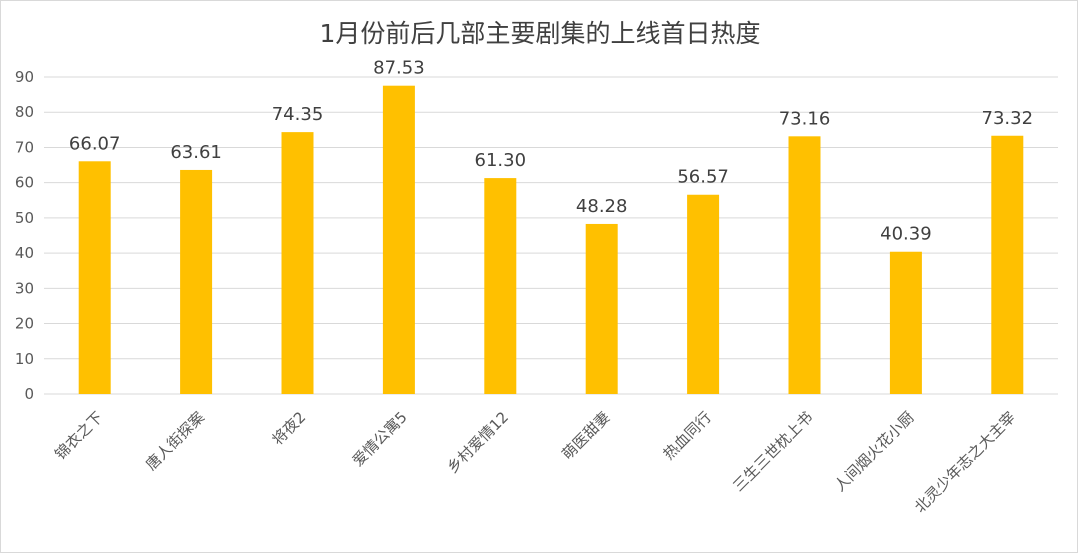 The height and width of the screenshot is (555, 1080). I want to click on category-label: 乡村爱情12, so click(477, 442).